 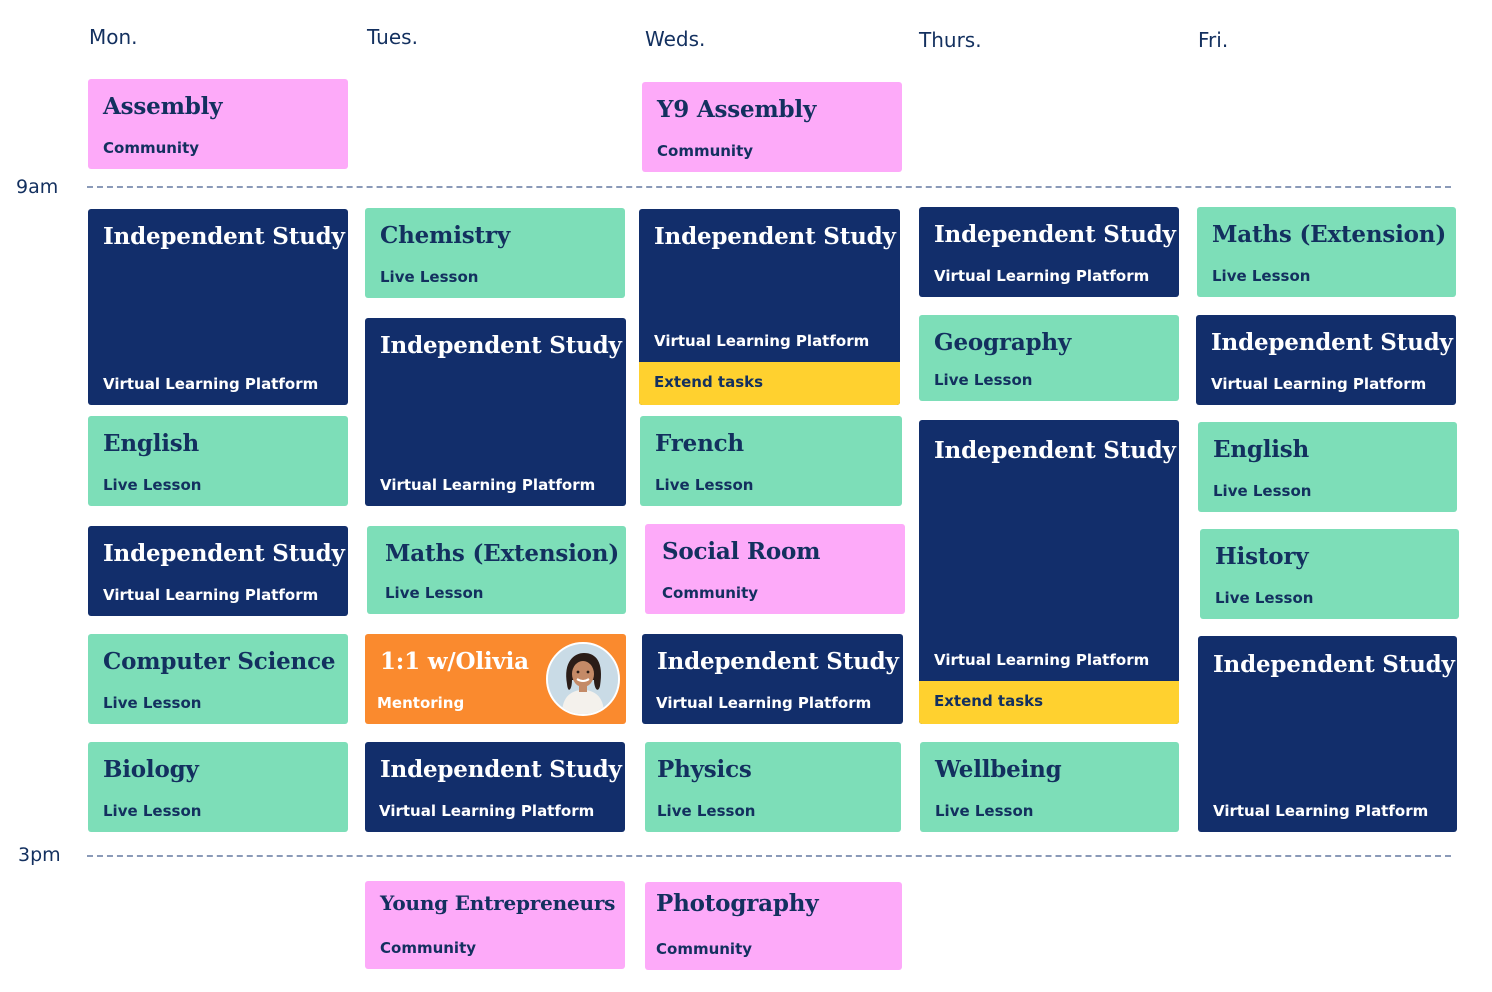 I want to click on event-title: Physics, so click(x=704, y=769).